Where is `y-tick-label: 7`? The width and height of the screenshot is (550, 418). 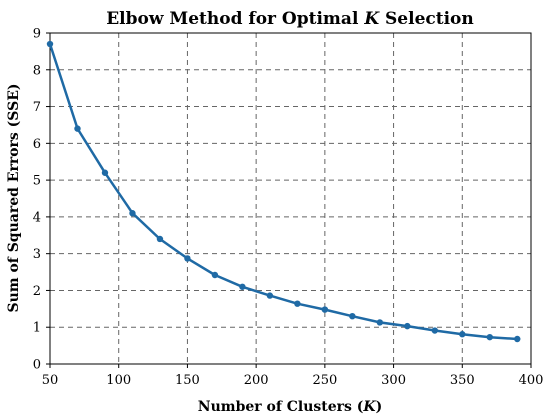
y-tick-label: 7 is located at coordinates (37, 107).